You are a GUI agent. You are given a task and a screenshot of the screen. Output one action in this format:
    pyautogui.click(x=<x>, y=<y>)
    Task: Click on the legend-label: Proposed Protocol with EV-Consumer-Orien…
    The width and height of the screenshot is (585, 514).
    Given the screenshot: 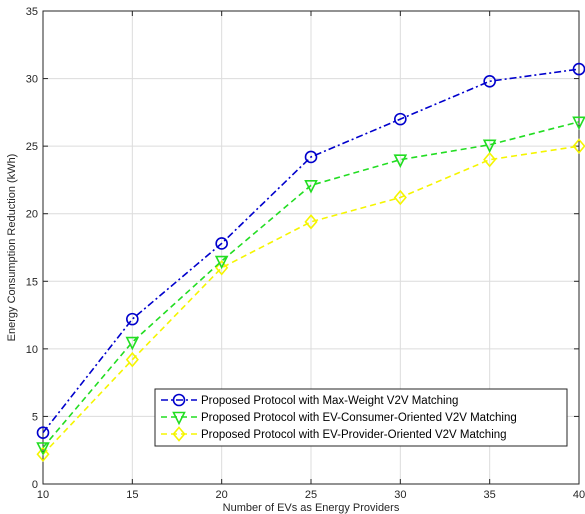 What is the action you would take?
    pyautogui.click(x=359, y=418)
    